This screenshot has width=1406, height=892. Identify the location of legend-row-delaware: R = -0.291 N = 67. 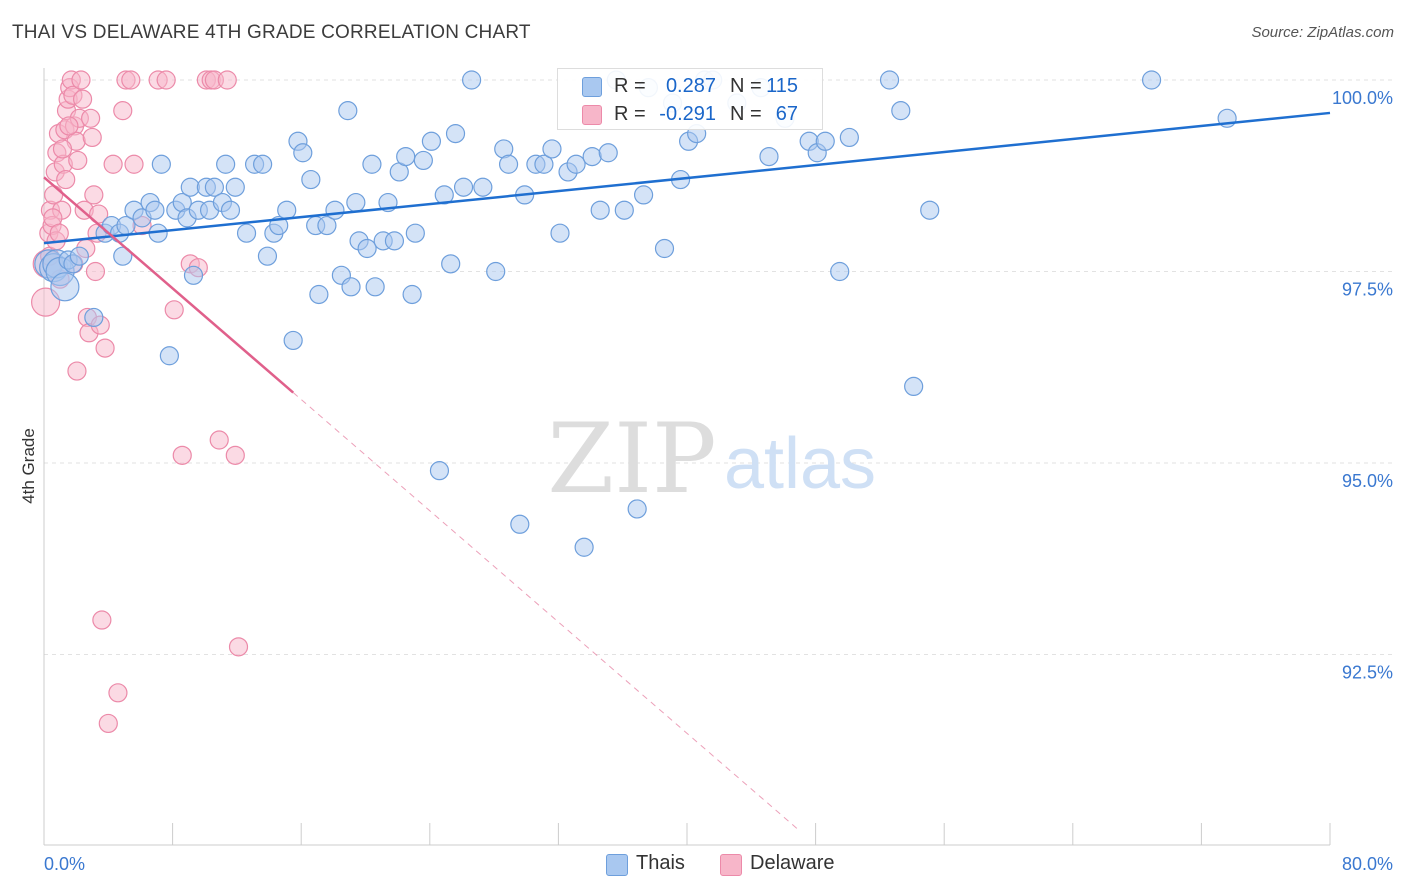
(690, 114).